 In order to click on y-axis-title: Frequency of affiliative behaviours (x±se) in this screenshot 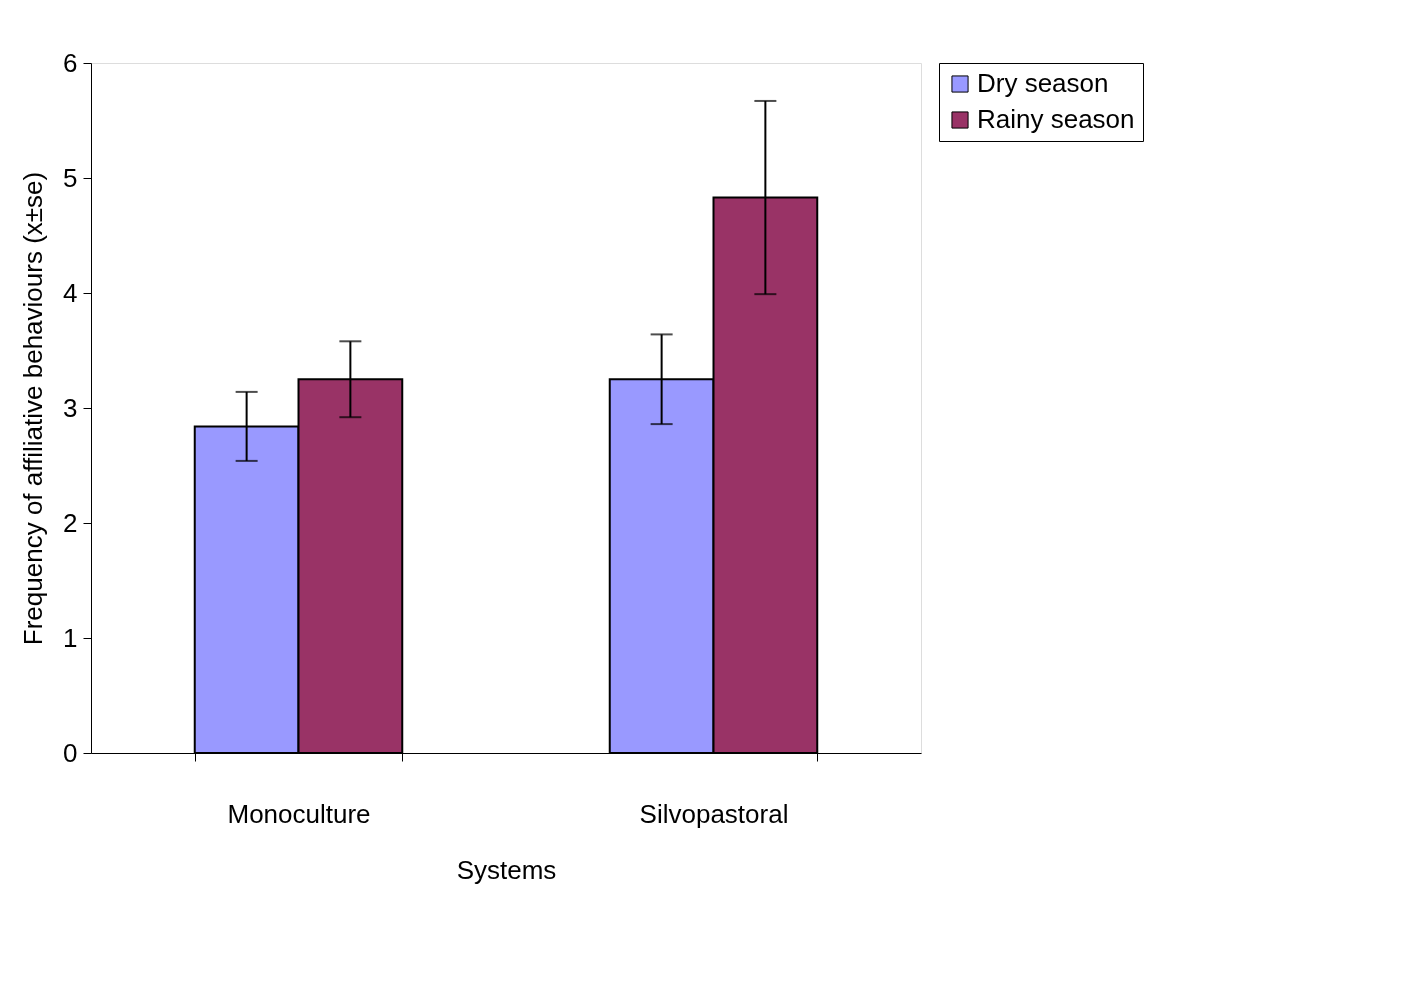, I will do `click(33, 408)`.